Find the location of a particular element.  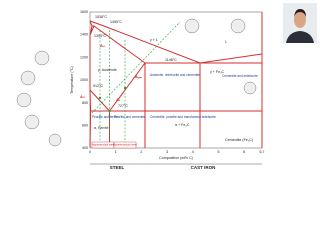

note: Hypereutectoid steel is located at coordinates (125, 145).